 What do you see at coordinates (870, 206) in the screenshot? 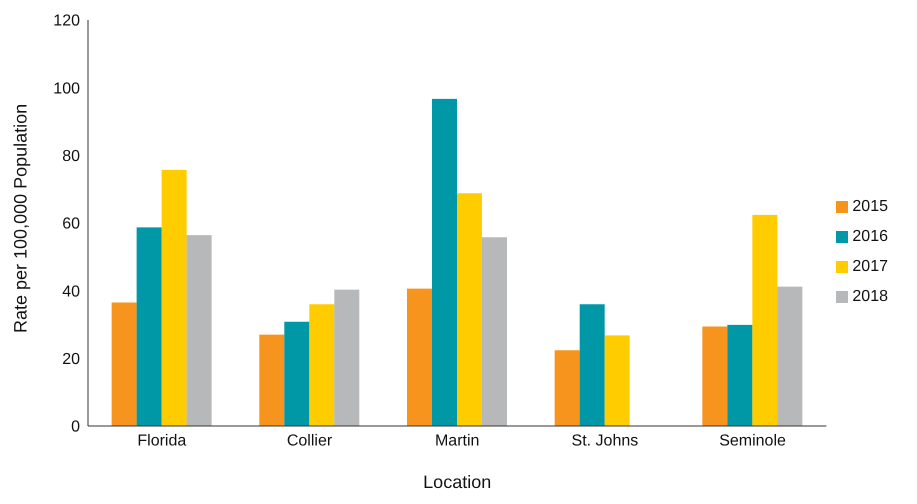
I see `legend-label: 2015` at bounding box center [870, 206].